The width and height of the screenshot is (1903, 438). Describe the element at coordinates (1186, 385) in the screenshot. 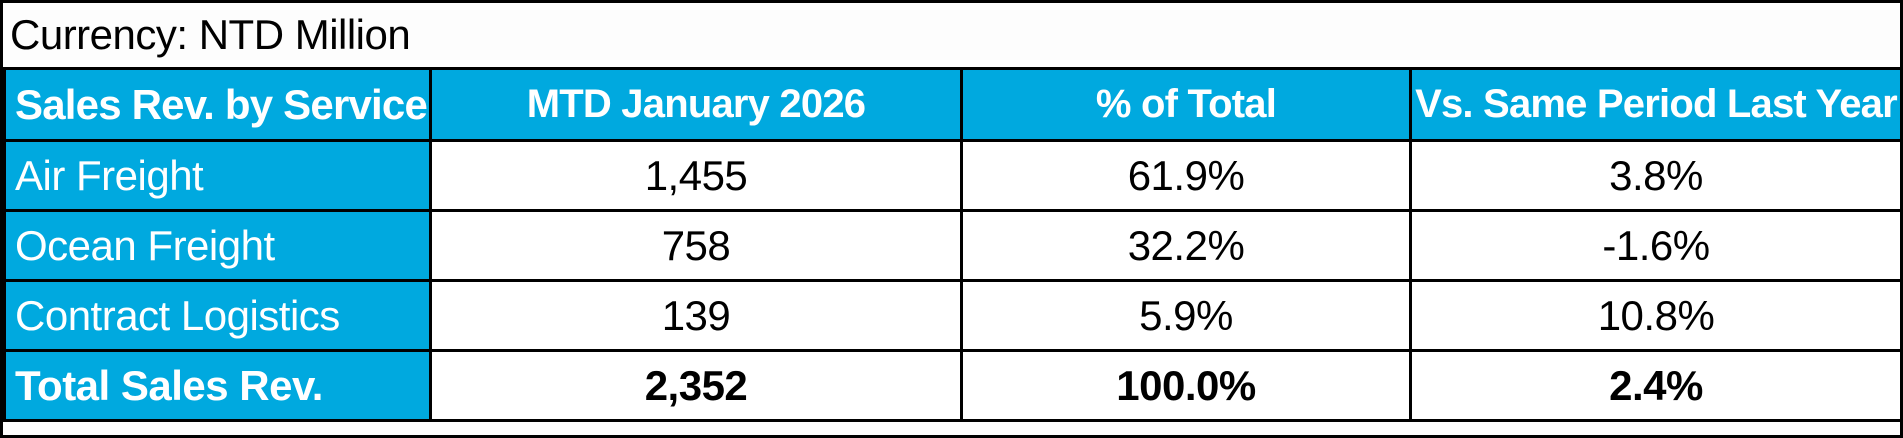

I see `cell-total-pct: 100.0%` at that location.